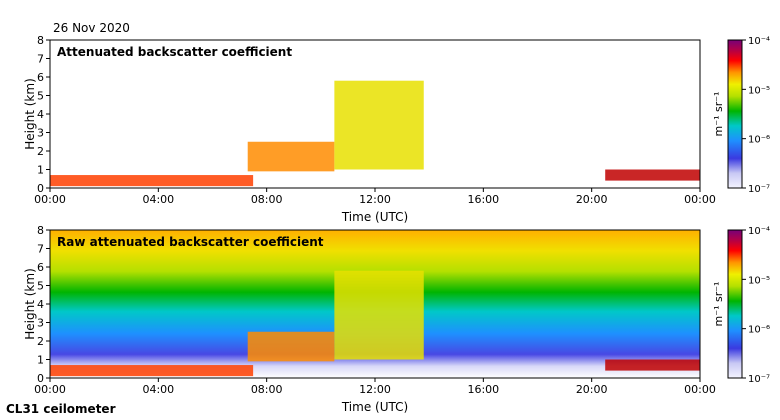 The width and height of the screenshot is (780, 420). Describe the element at coordinates (40, 151) in the screenshot. I see `top-y-tick-label: 2` at that location.